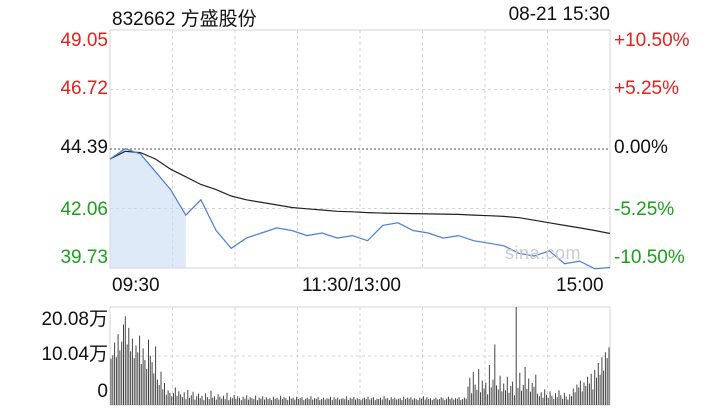 This screenshot has width=720, height=420. I want to click on chart-title: 832662 方盛股份, so click(184, 19).